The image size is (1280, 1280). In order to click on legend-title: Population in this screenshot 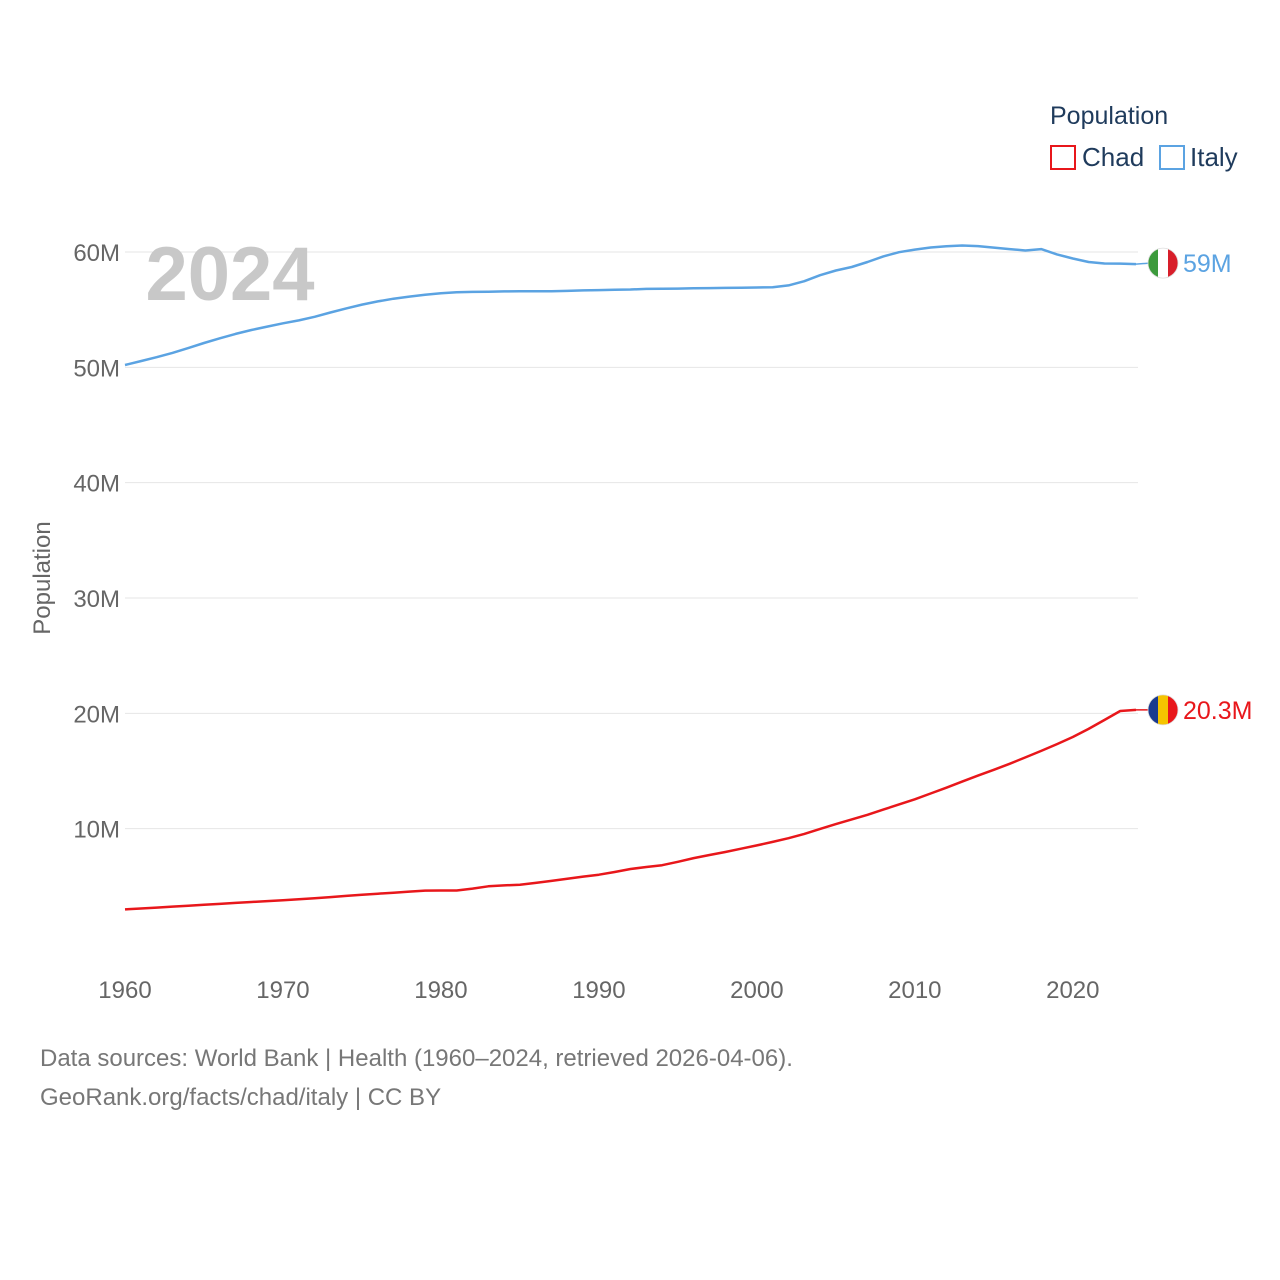, I will do `click(1109, 116)`.